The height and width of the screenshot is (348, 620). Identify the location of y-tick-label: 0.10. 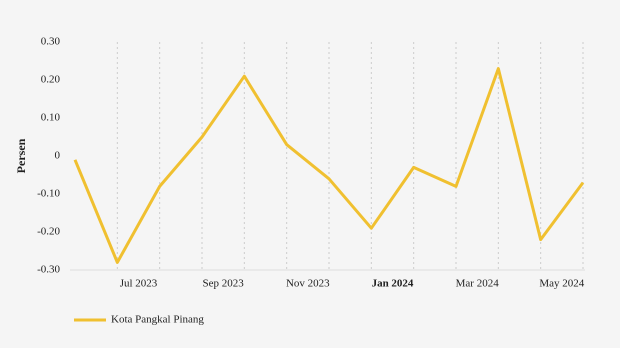
(51, 118).